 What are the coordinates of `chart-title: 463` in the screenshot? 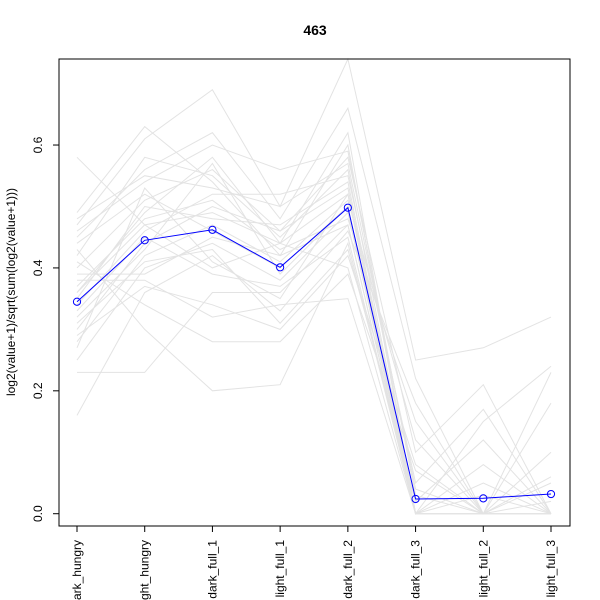 It's located at (315, 30).